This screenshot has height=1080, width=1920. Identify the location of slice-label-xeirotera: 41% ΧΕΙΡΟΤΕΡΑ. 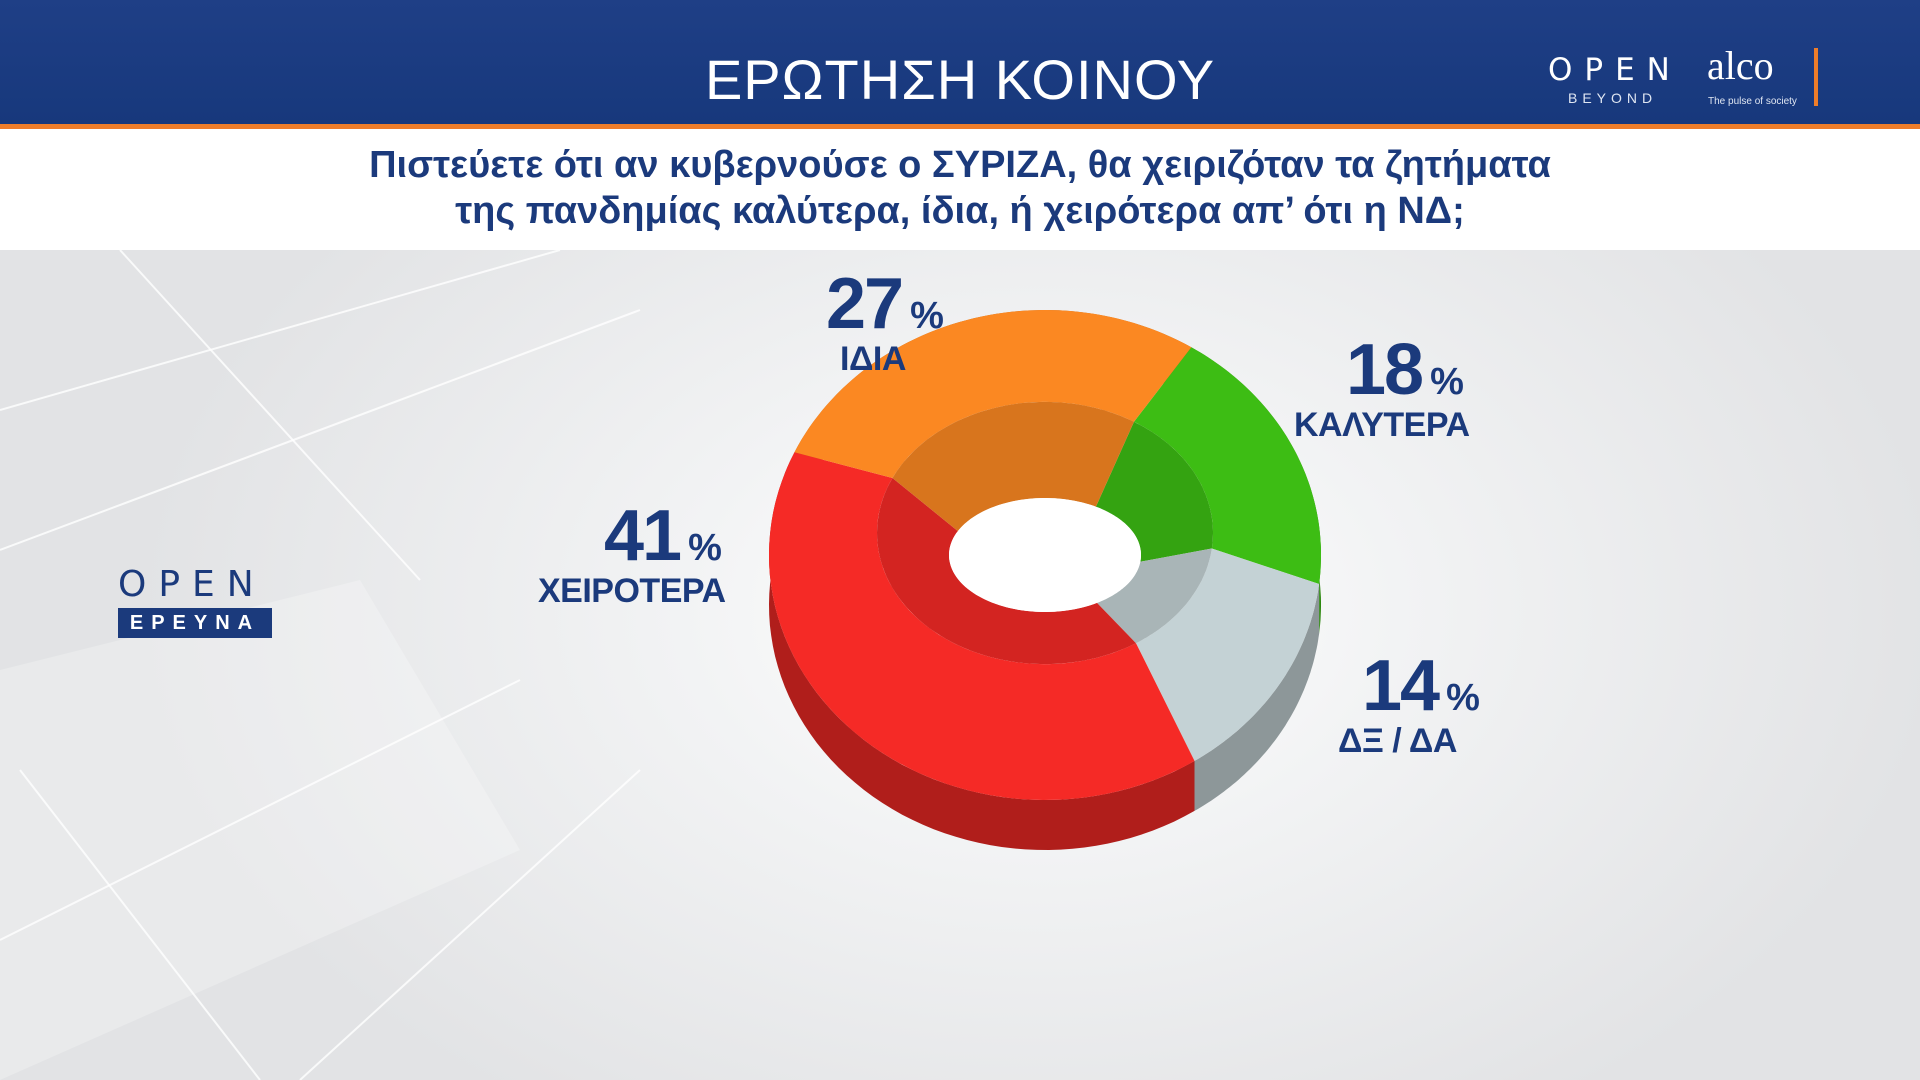
(632, 555).